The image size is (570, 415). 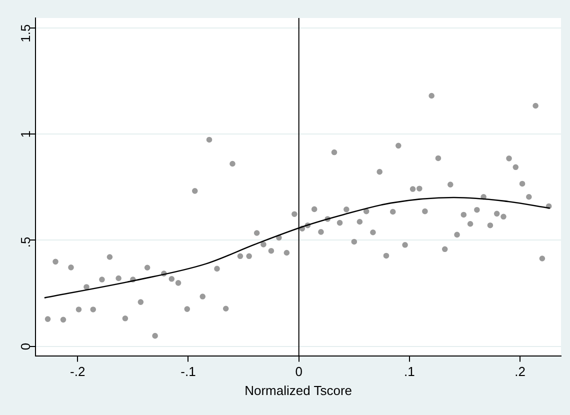 I want to click on x-axis-title: Normalized Tscore, so click(x=298, y=390).